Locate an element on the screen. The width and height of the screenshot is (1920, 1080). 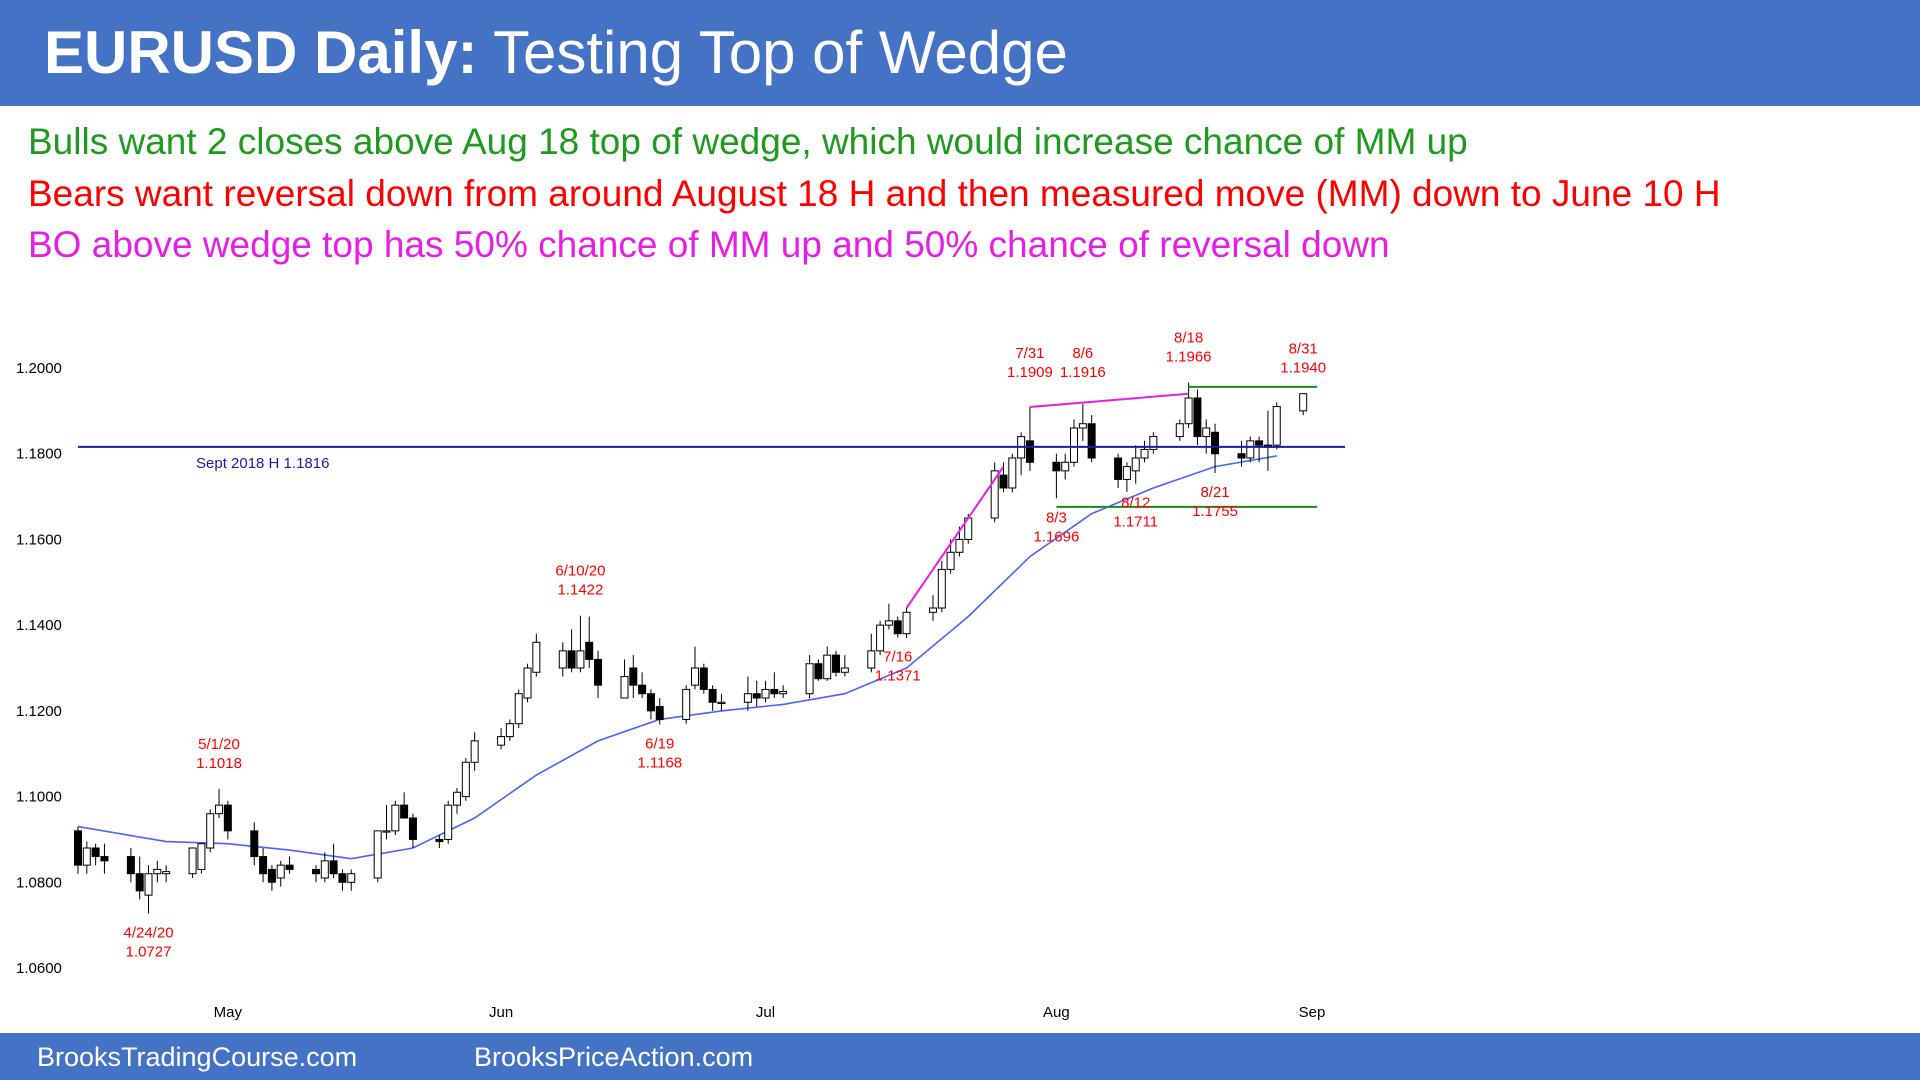
annotation-price: 1.1422 is located at coordinates (580, 590).